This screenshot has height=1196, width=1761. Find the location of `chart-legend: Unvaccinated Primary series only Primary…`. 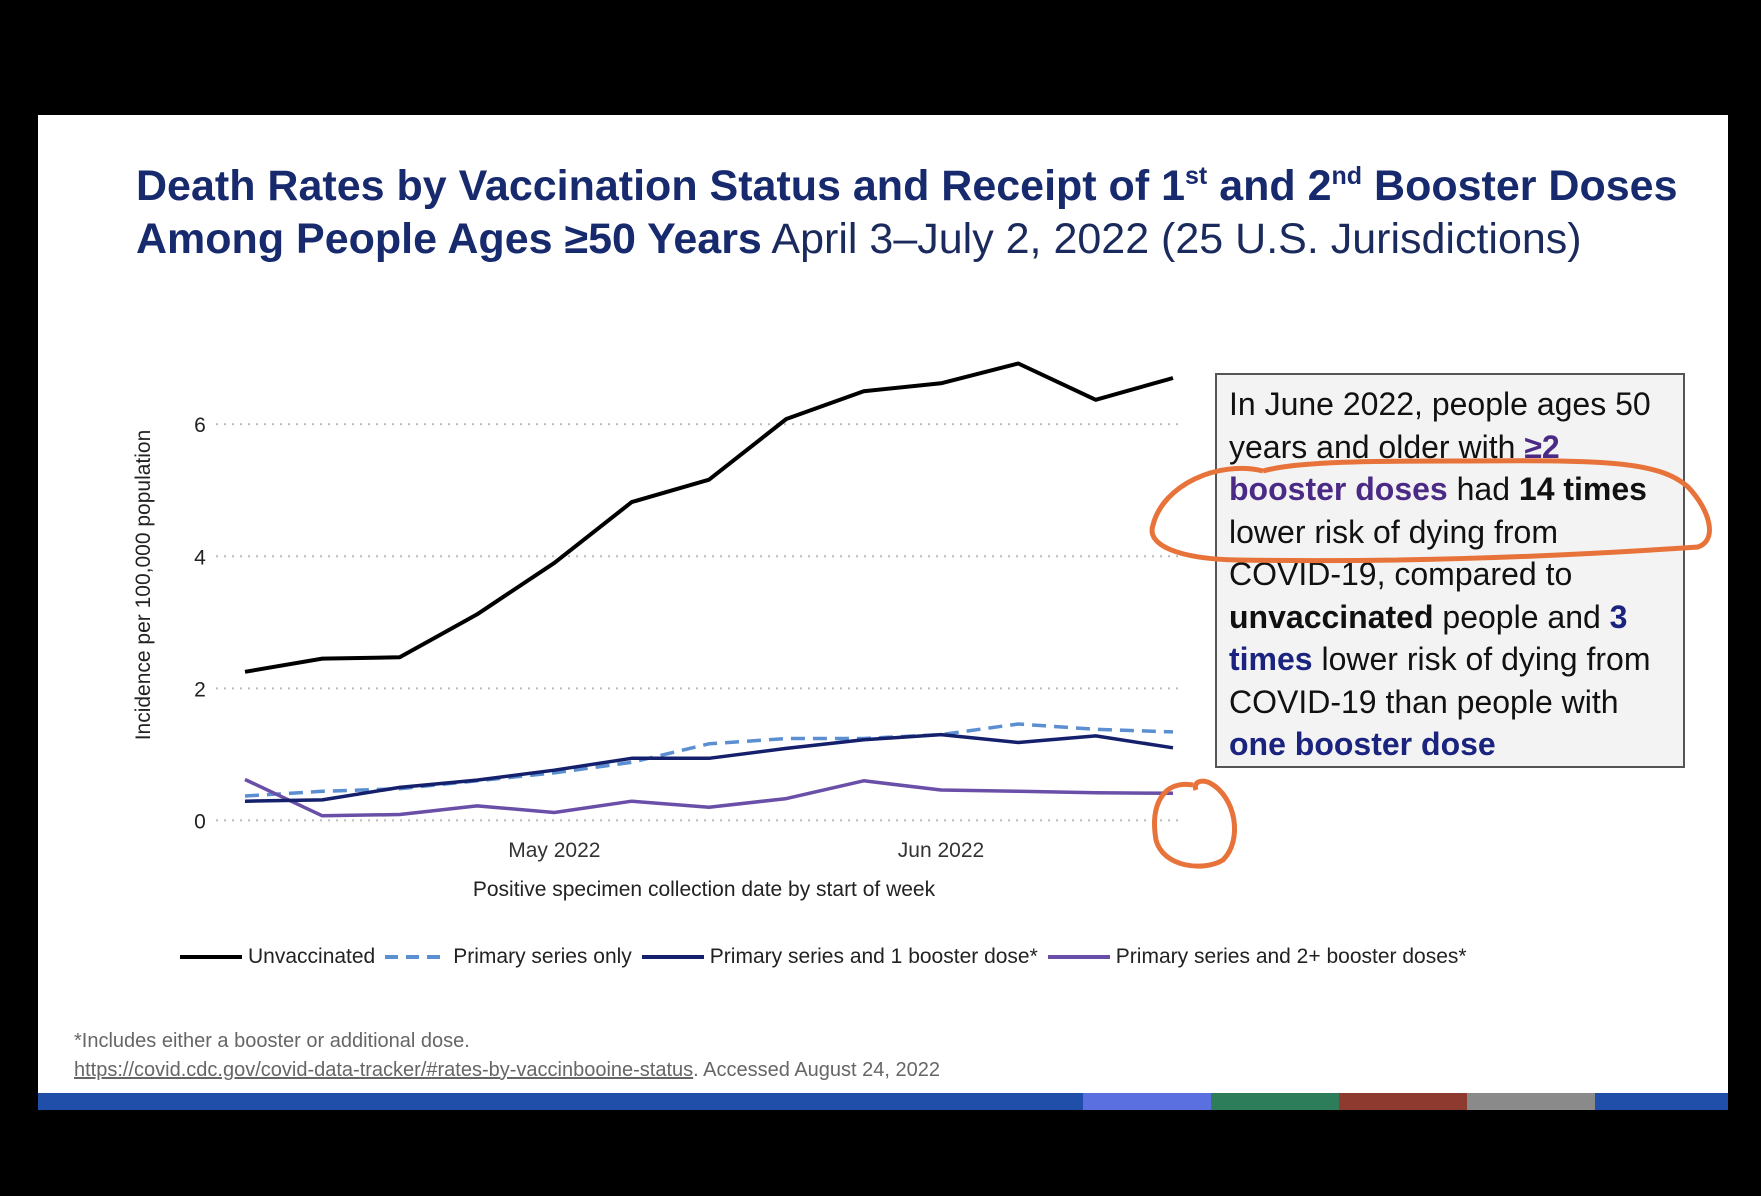

chart-legend: Unvaccinated Primary series only Primary… is located at coordinates (828, 957).